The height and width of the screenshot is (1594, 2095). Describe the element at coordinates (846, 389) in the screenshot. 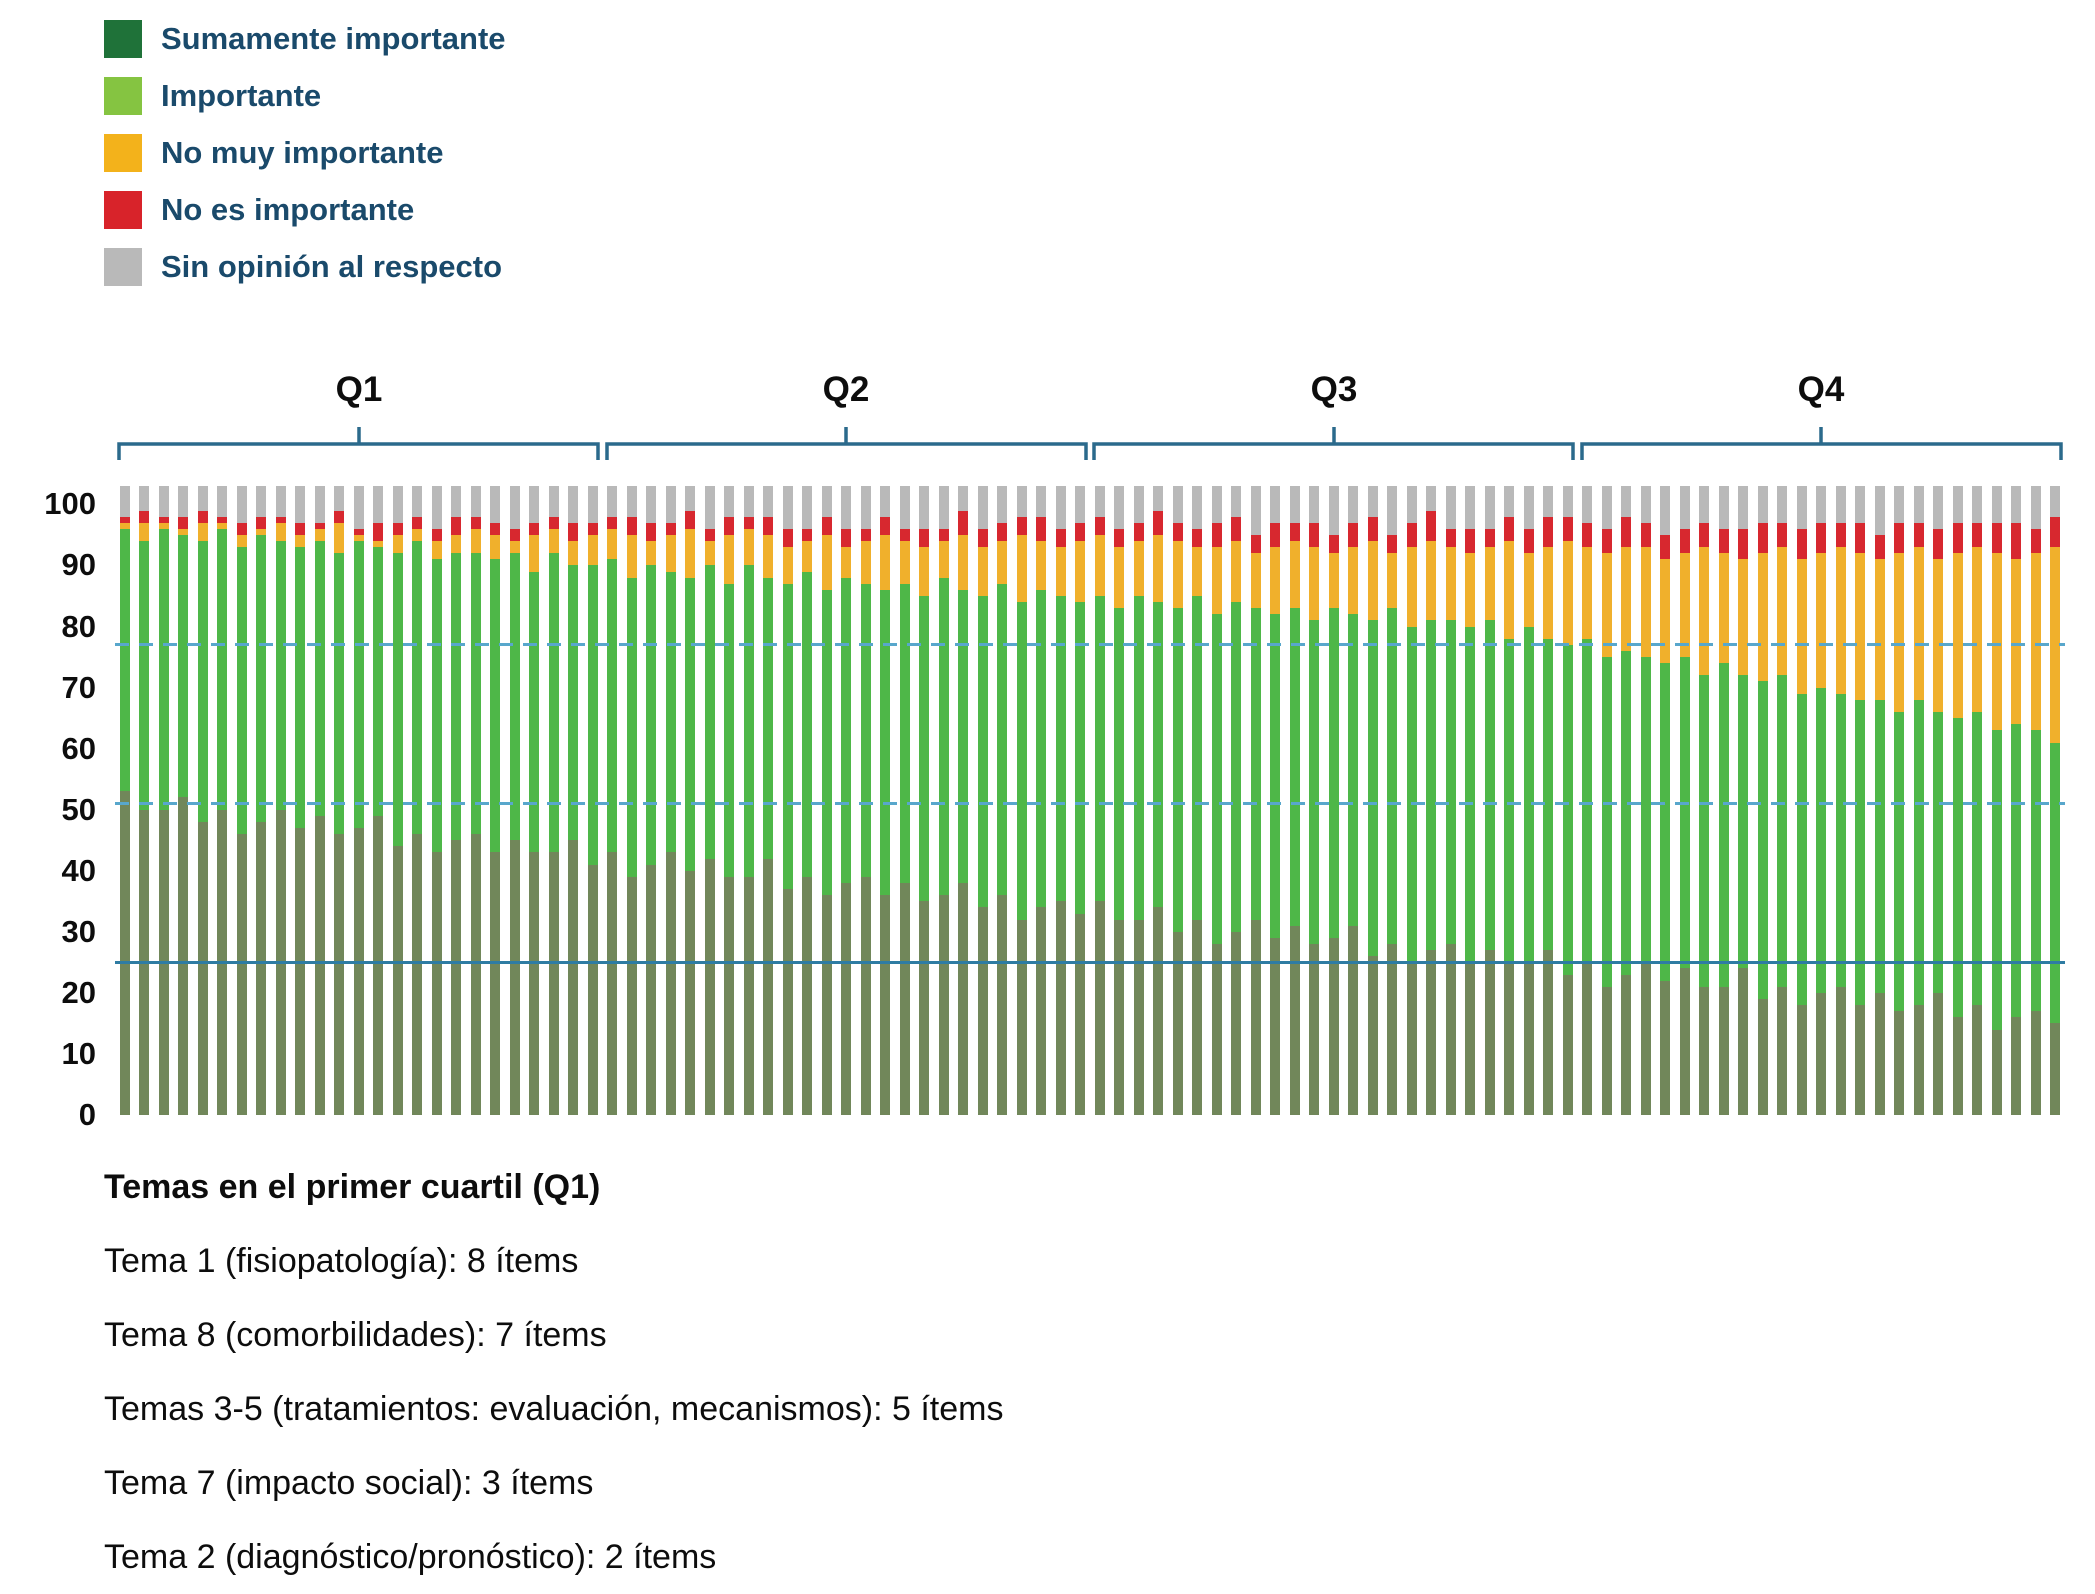

I see `quartile-label-q2: Q2` at that location.